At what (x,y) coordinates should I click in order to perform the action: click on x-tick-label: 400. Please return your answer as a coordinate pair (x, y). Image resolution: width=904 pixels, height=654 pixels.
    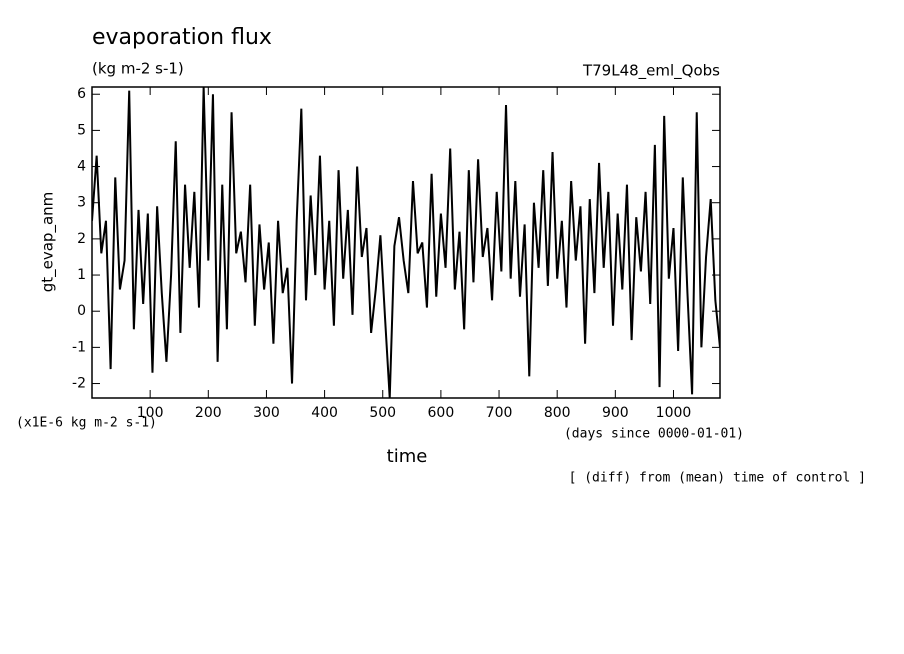
    Looking at the image, I should click on (324, 413).